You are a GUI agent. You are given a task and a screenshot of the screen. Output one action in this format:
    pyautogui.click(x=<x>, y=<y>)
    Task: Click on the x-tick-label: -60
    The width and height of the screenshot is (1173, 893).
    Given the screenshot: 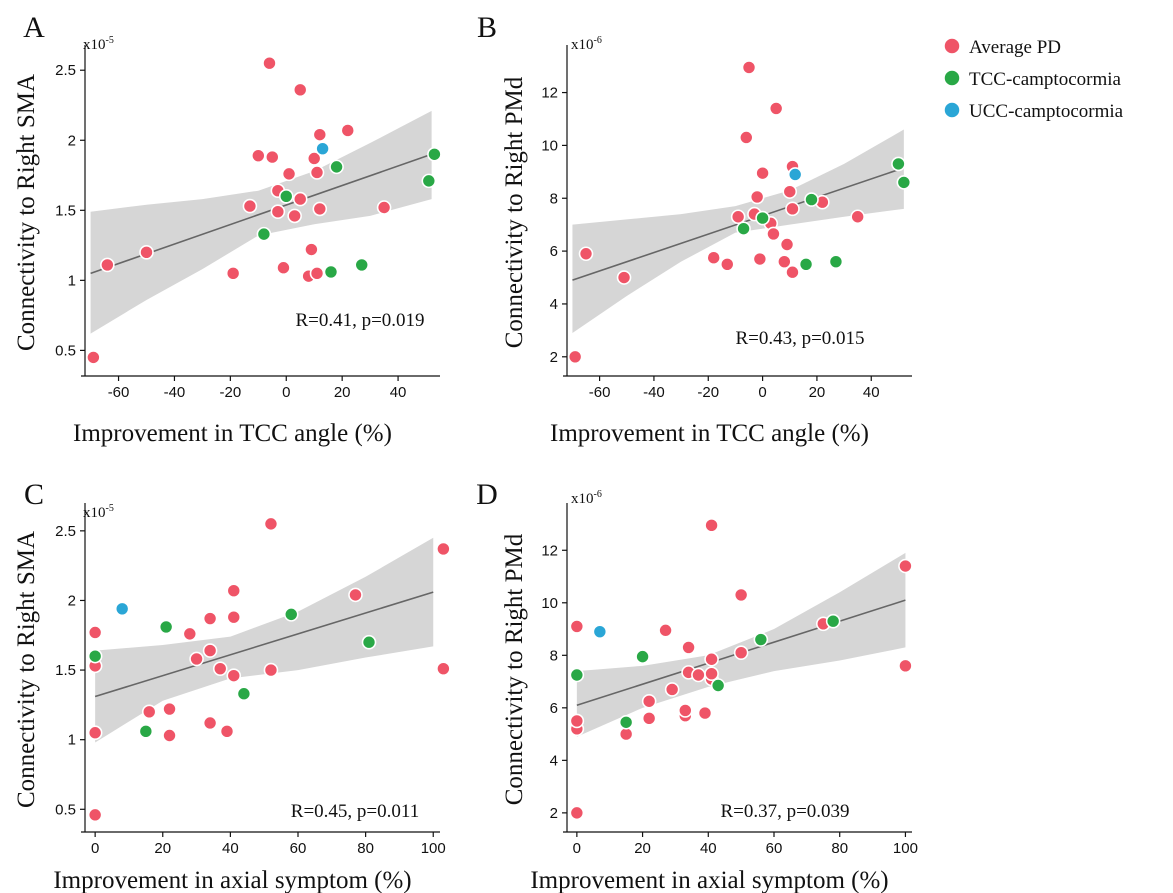 What is the action you would take?
    pyautogui.click(x=119, y=392)
    